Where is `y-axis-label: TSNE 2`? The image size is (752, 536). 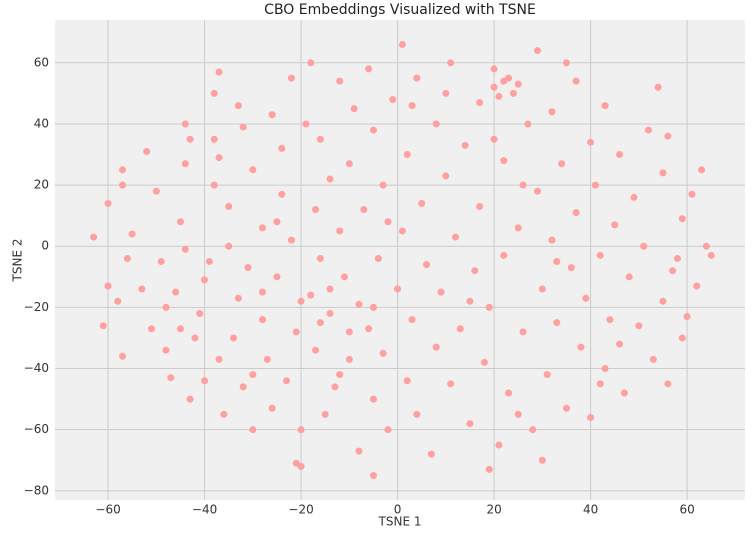 y-axis-label: TSNE 2 is located at coordinates (18, 261).